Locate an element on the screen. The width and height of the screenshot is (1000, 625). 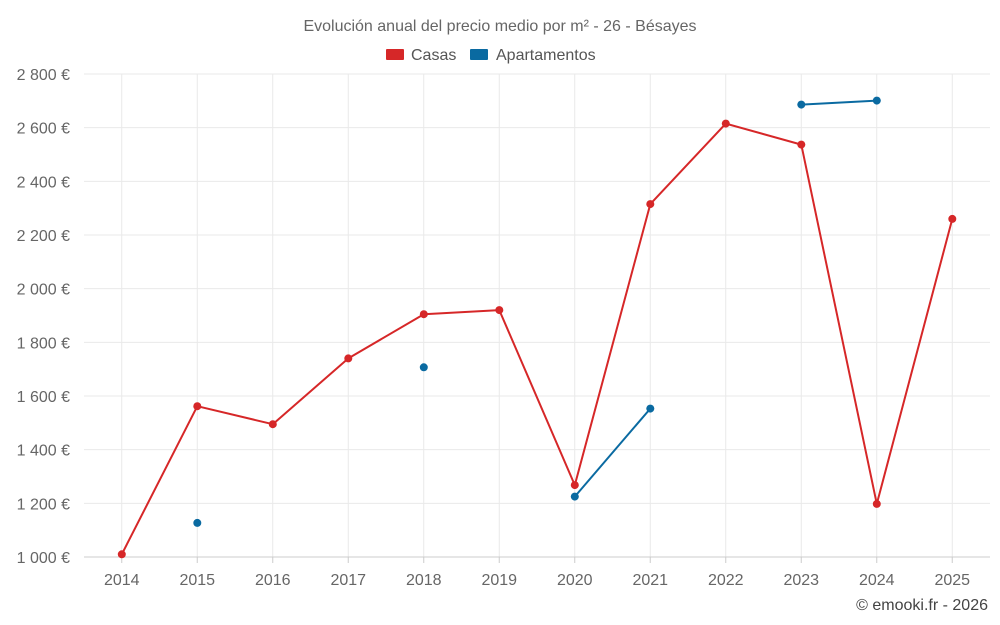
legend-item-casas: Casas is located at coordinates (421, 55).